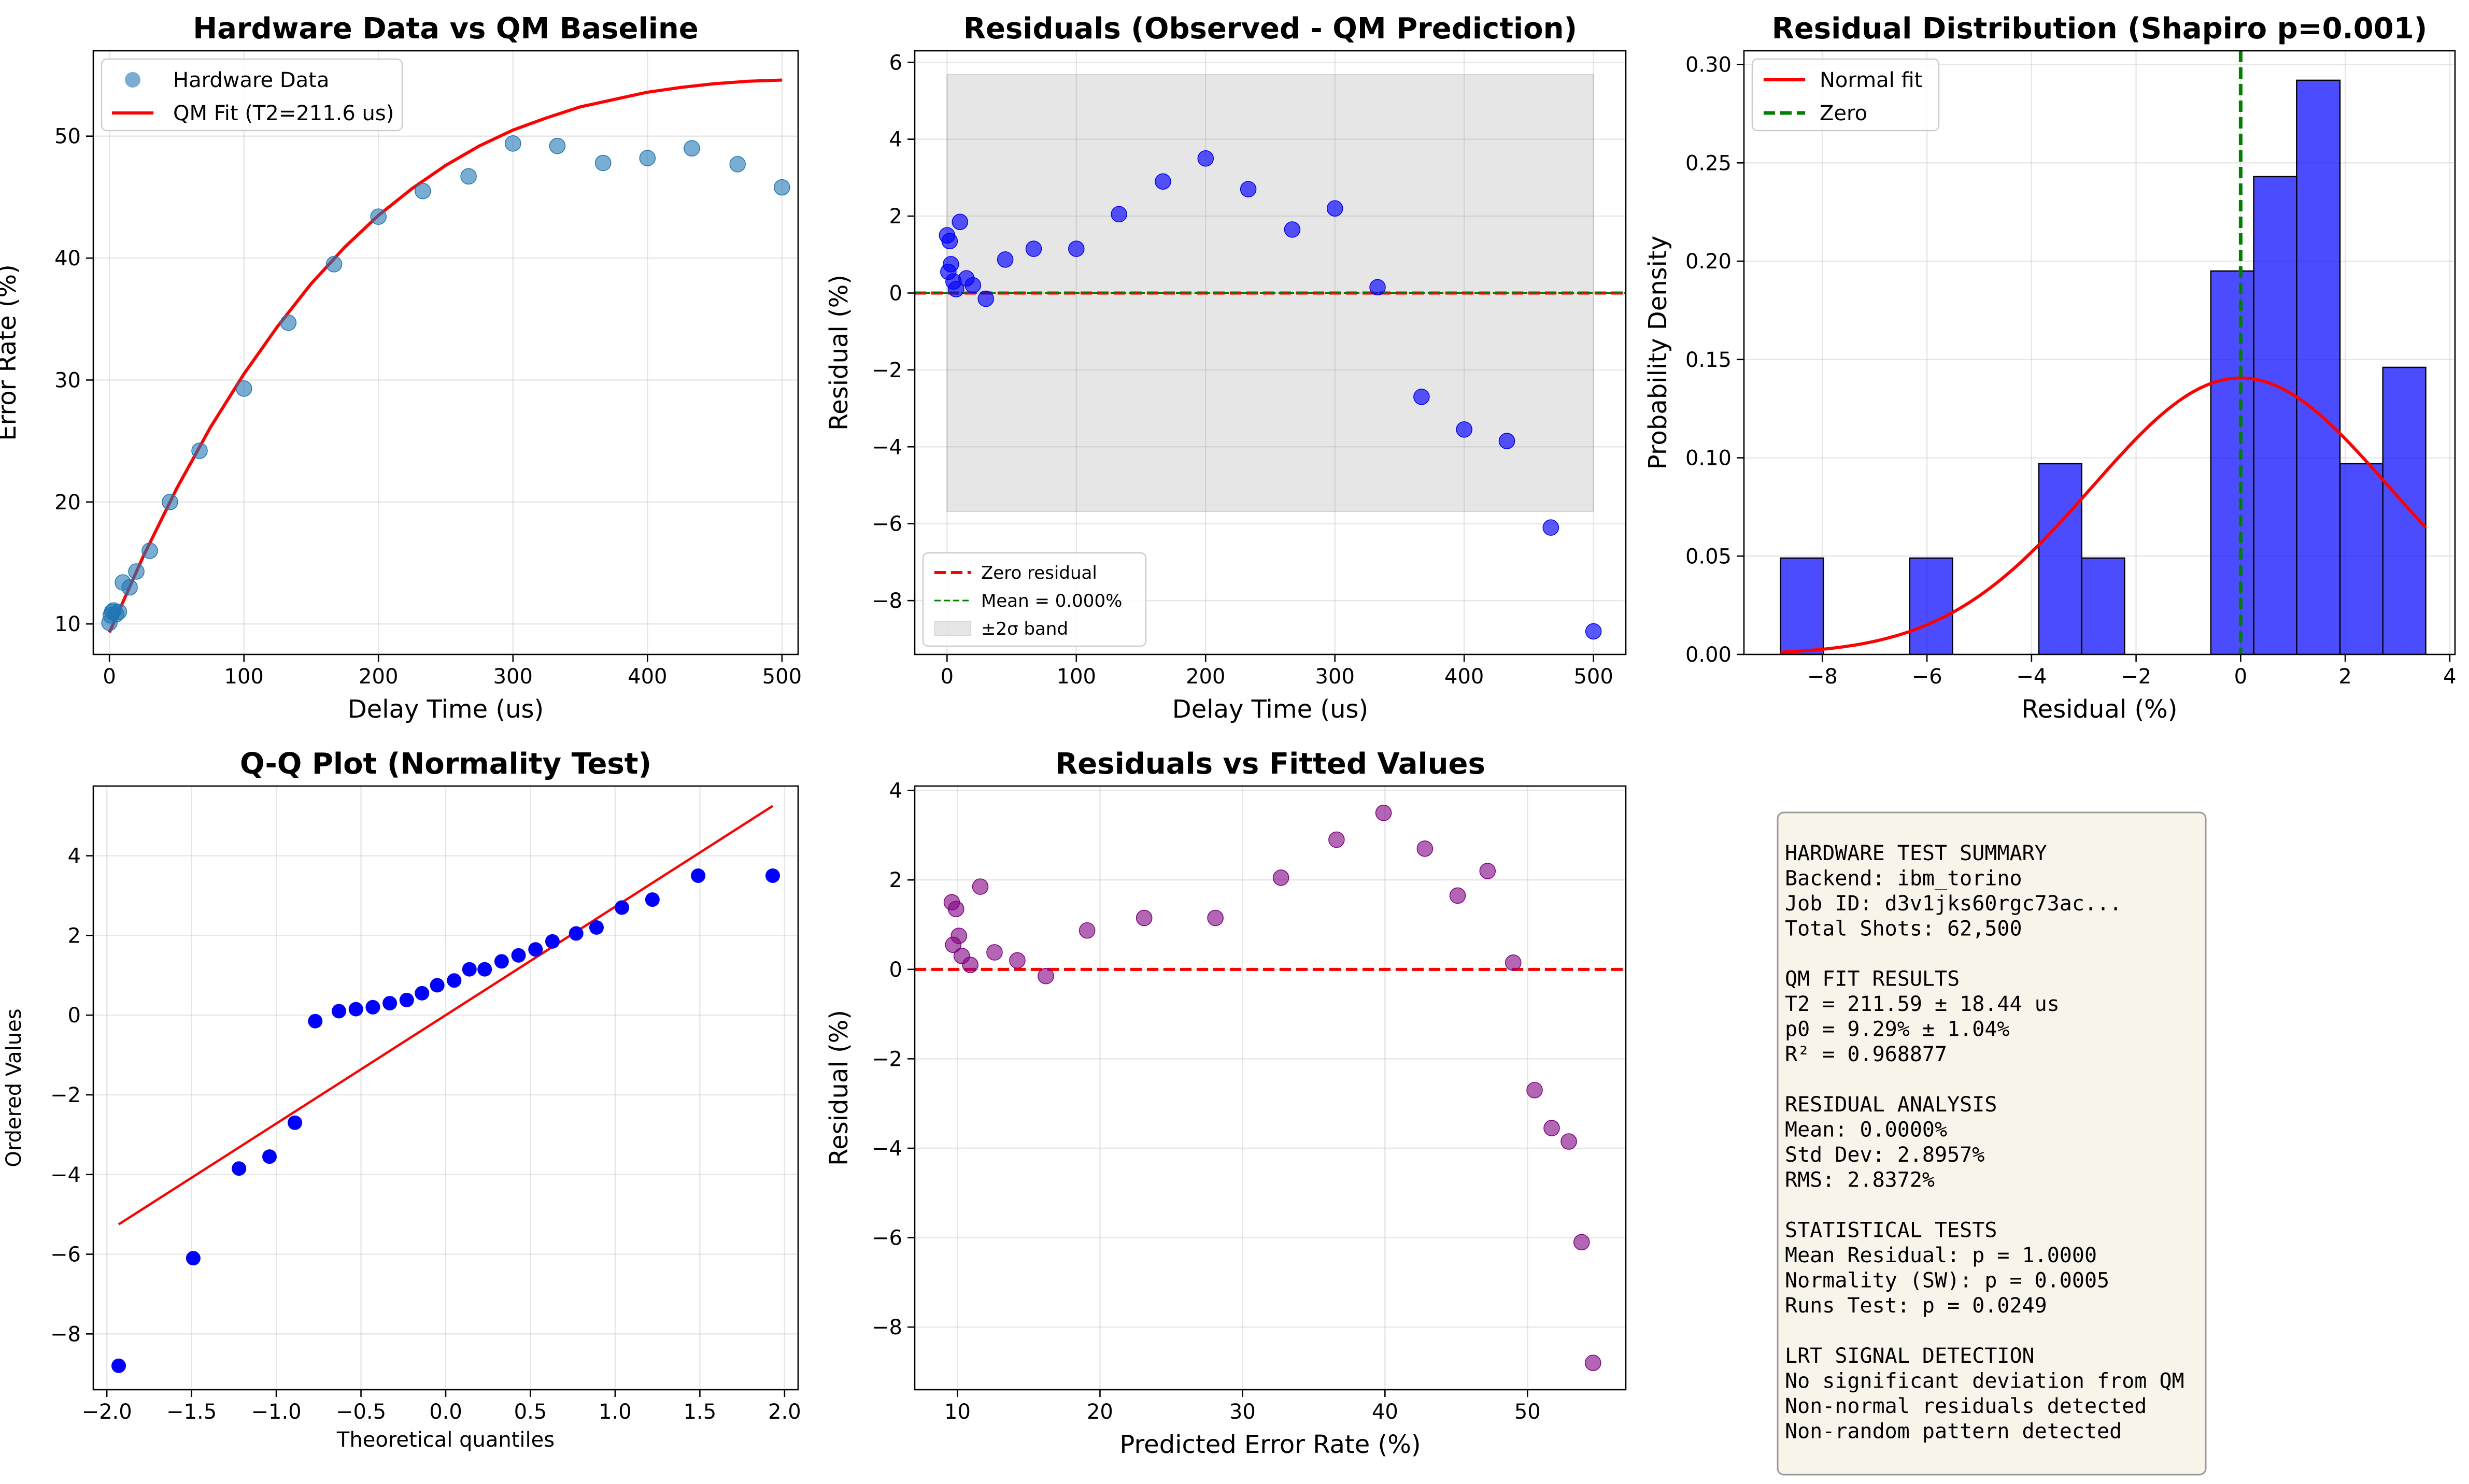  I want to click on y-tick-label: 6, so click(895, 63).